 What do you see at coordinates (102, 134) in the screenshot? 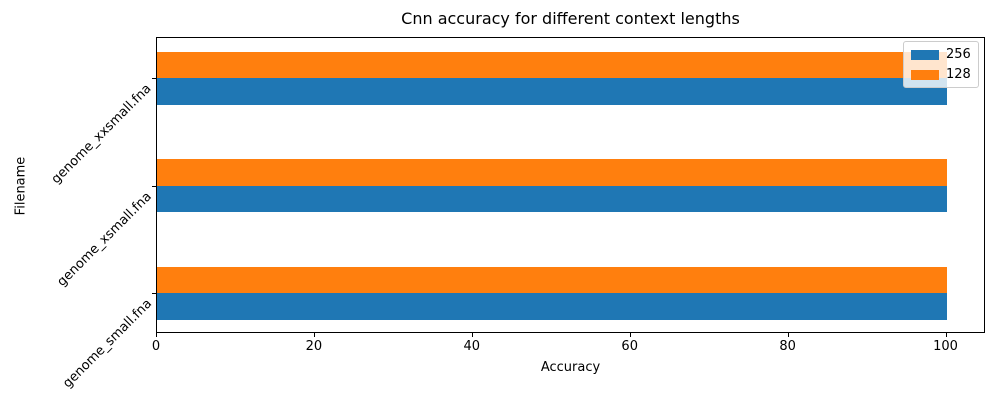
I see `y-tick-label: genome_xxsmall.fna` at bounding box center [102, 134].